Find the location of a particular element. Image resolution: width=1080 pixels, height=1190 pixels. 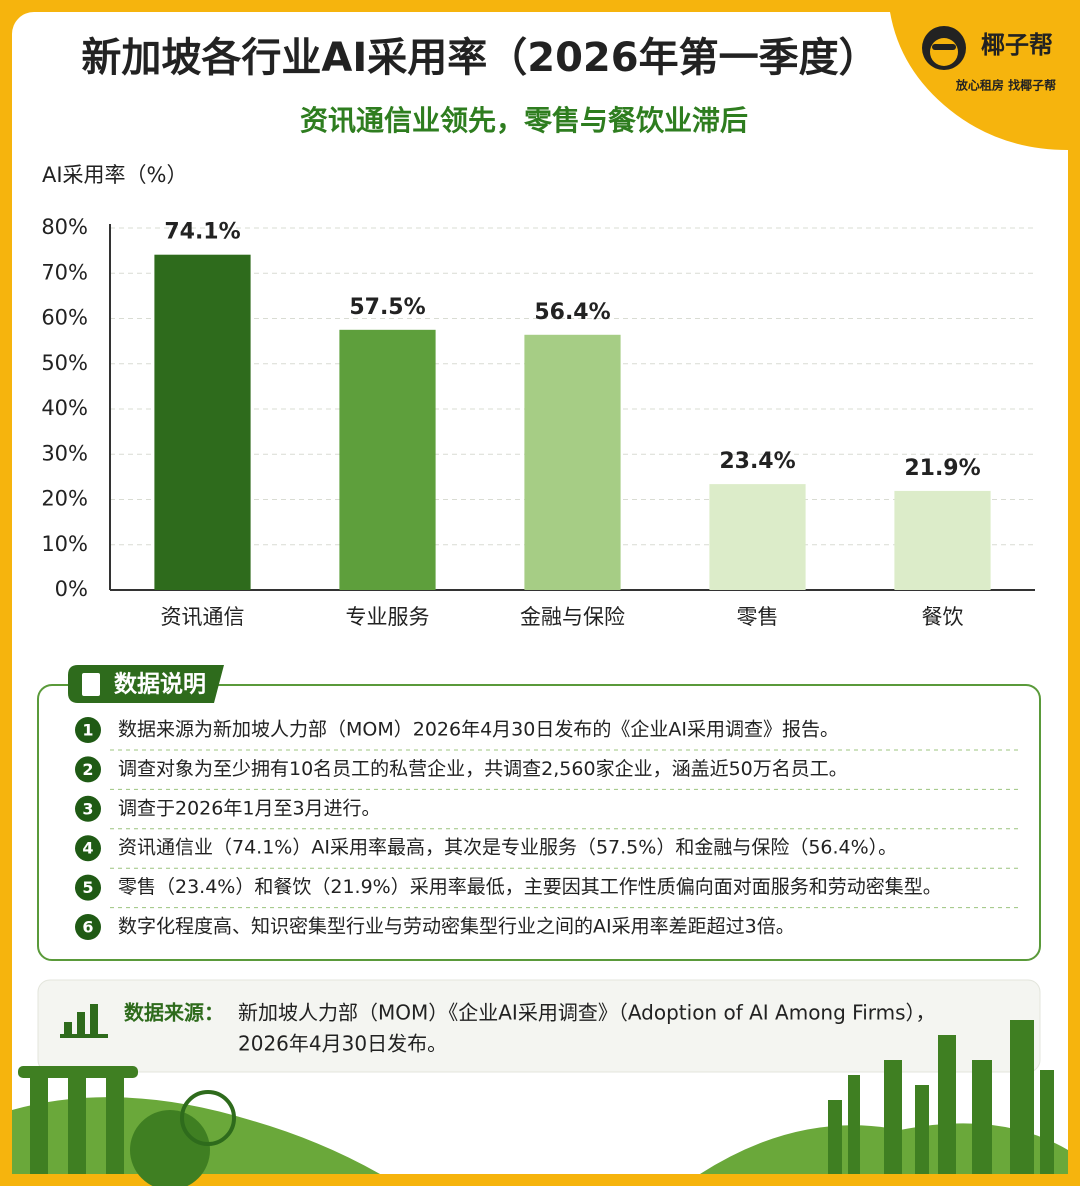

y-tick-label: 70% is located at coordinates (64, 272).